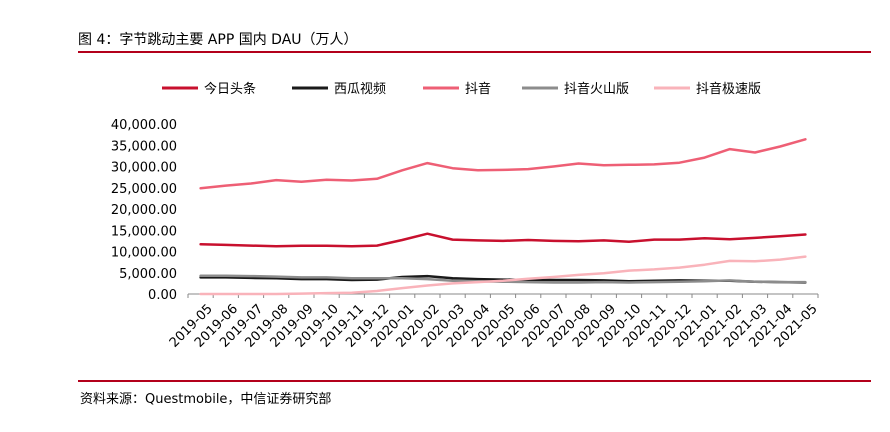 This screenshot has width=890, height=432. Describe the element at coordinates (148, 274) in the screenshot. I see `y-tick-label: 5,000.00` at that location.